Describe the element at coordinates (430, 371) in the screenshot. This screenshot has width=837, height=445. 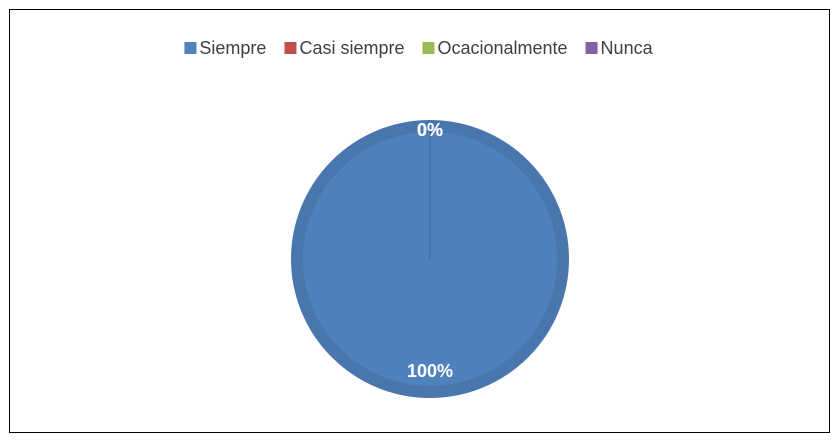
I see `data-label: 100%` at that location.